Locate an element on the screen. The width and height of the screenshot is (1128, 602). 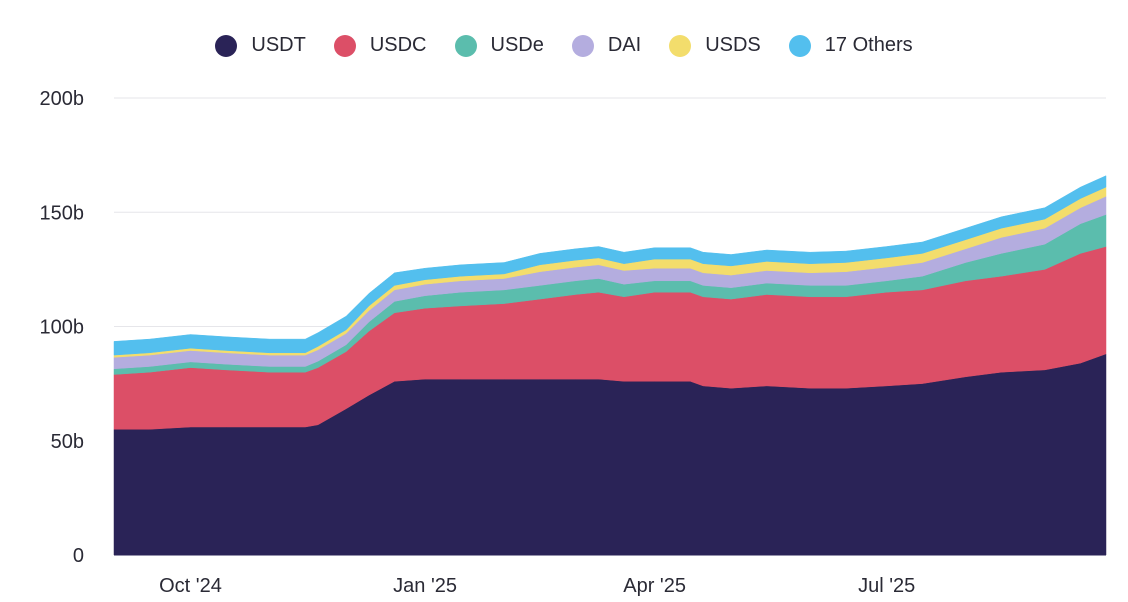
legend-item: 17 Others is located at coordinates (850, 45).